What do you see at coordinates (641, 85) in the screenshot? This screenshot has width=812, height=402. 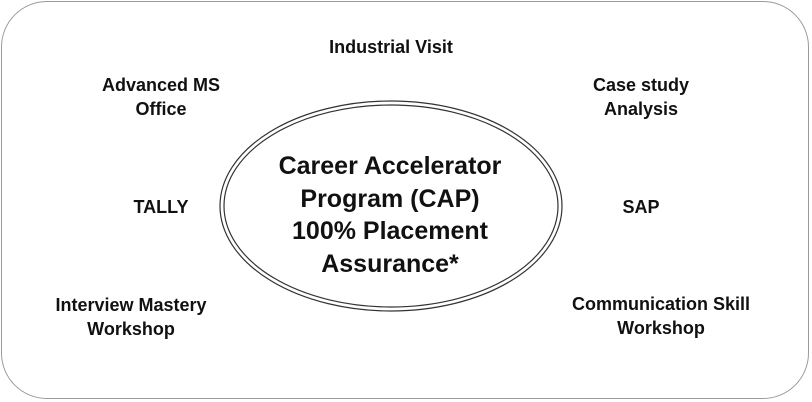 I see `item-label: Case study` at bounding box center [641, 85].